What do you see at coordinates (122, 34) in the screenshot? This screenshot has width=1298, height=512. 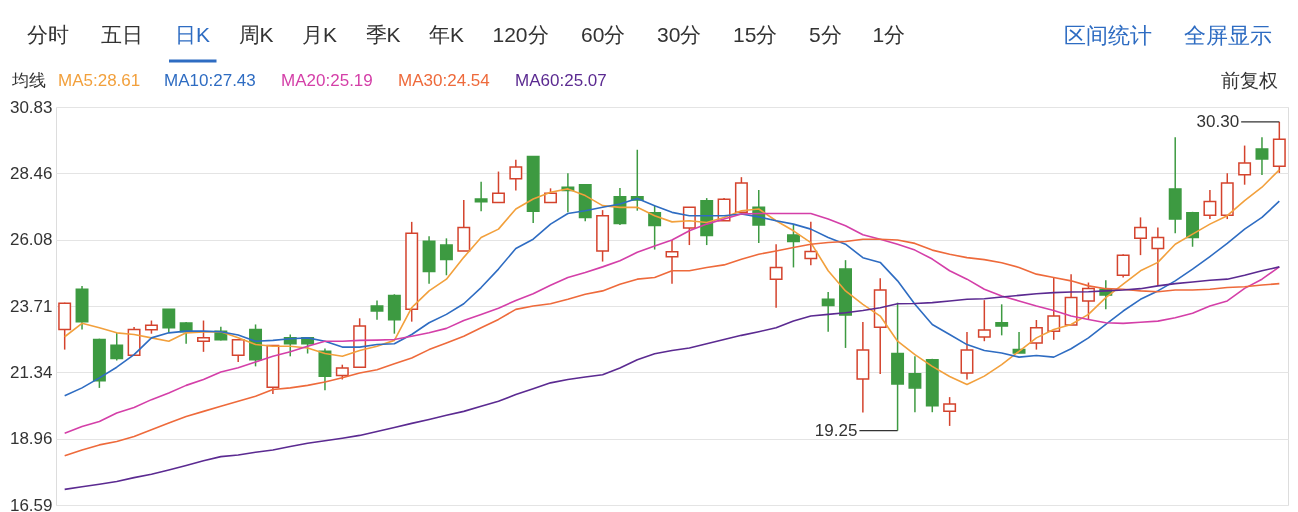 I see `text: 五日` at bounding box center [122, 34].